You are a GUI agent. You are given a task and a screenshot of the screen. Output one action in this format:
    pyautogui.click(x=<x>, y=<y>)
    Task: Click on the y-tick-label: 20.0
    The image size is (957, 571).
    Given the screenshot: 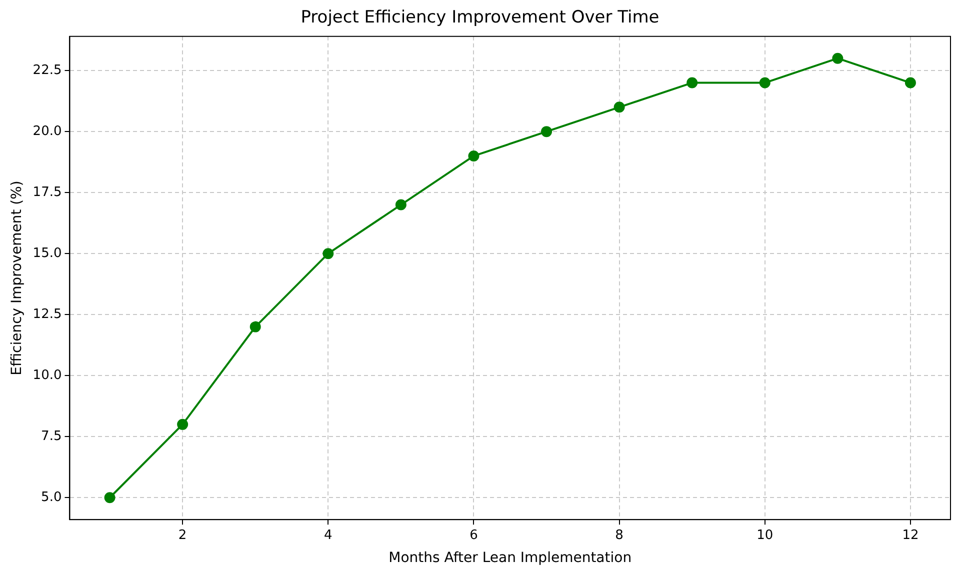 What is the action you would take?
    pyautogui.click(x=47, y=131)
    